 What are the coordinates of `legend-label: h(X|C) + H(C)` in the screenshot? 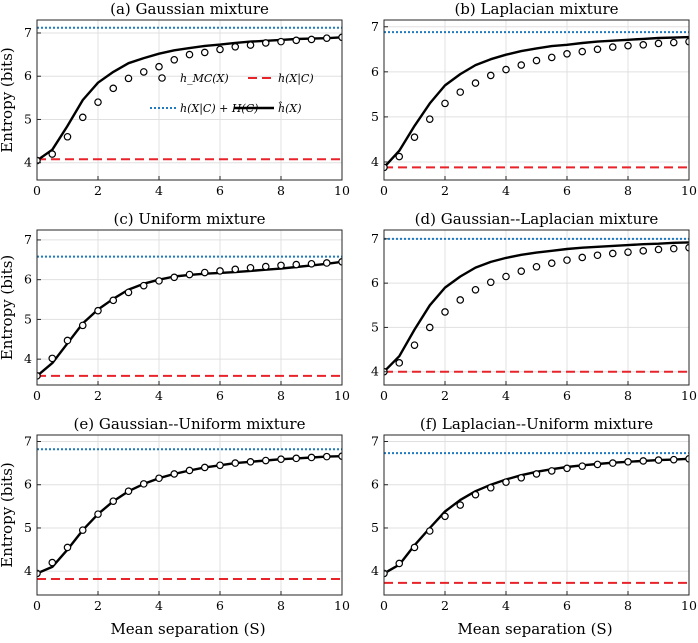 It's located at (219, 109).